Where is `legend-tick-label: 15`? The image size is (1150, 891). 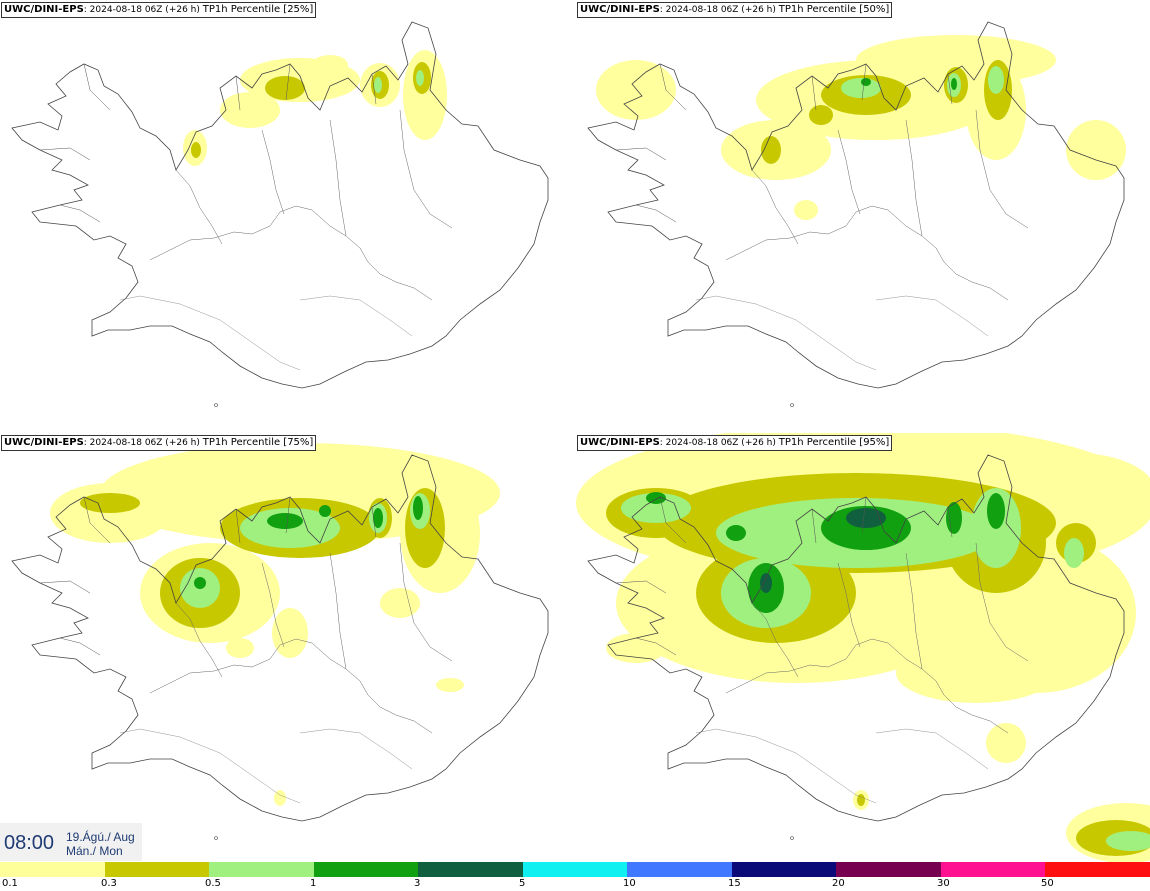
legend-tick-label: 15 is located at coordinates (734, 883).